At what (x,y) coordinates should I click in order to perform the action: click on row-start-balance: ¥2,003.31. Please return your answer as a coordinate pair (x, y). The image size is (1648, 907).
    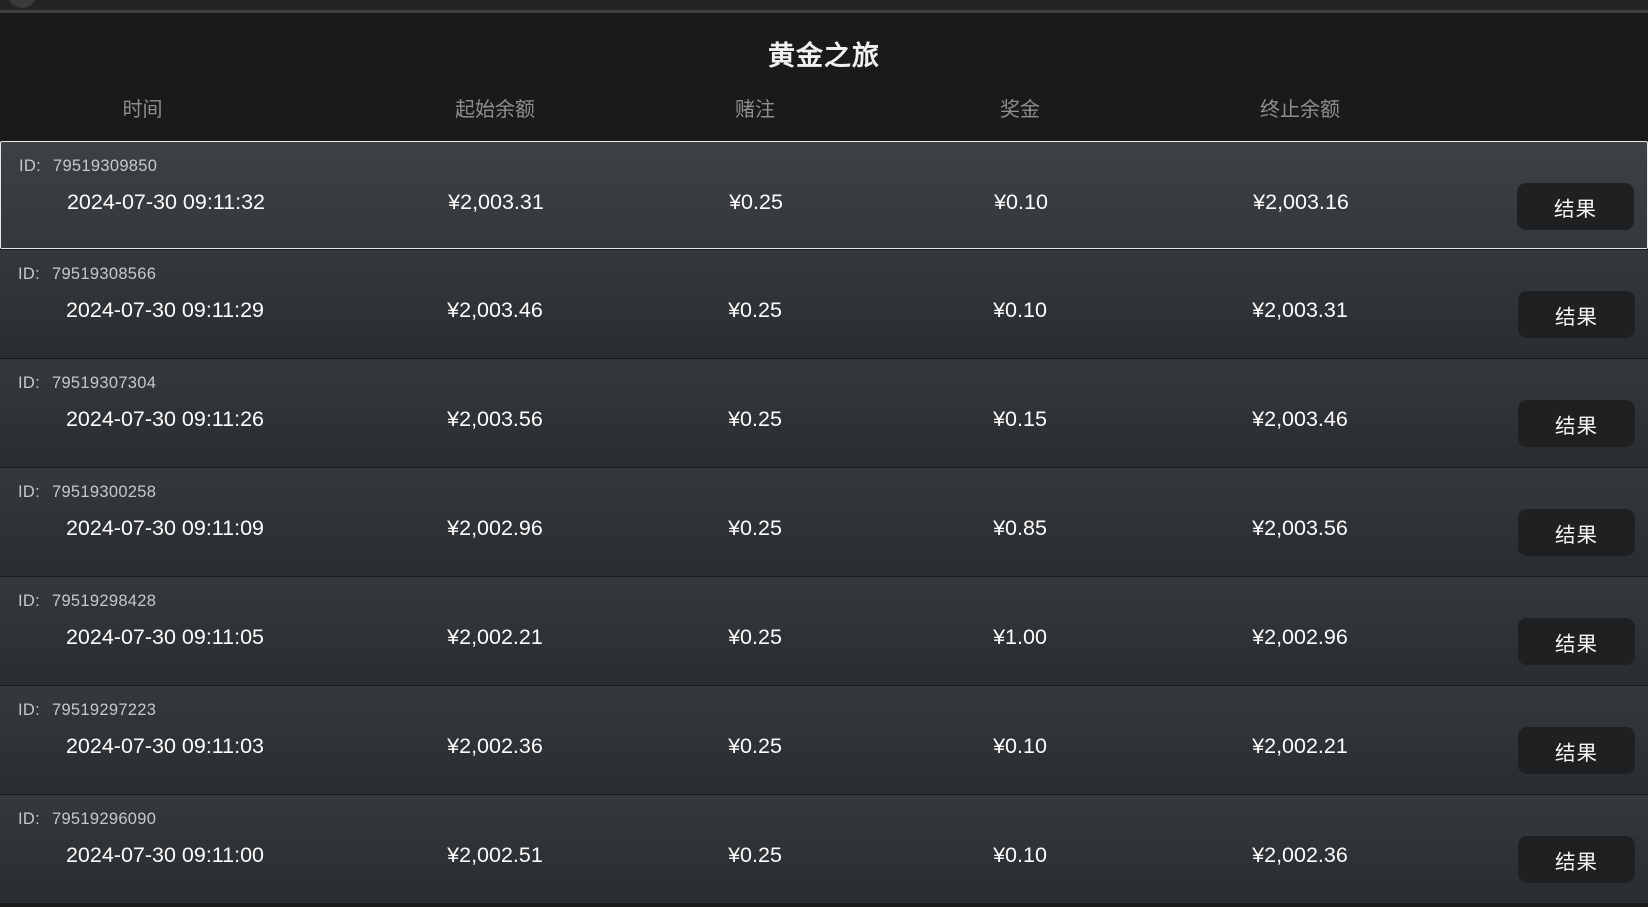
    Looking at the image, I should click on (496, 202).